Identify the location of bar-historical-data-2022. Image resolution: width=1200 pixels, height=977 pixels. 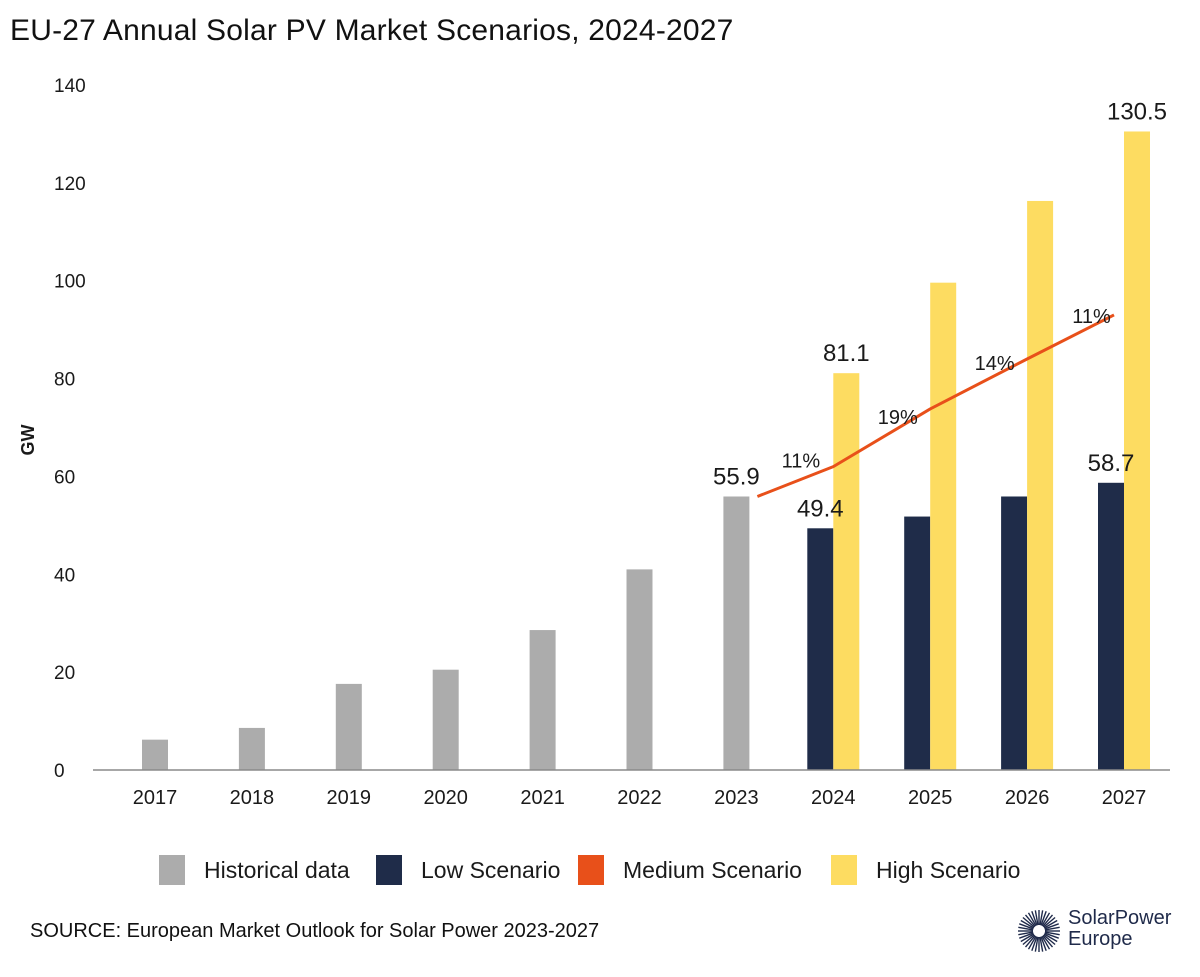
(639, 669).